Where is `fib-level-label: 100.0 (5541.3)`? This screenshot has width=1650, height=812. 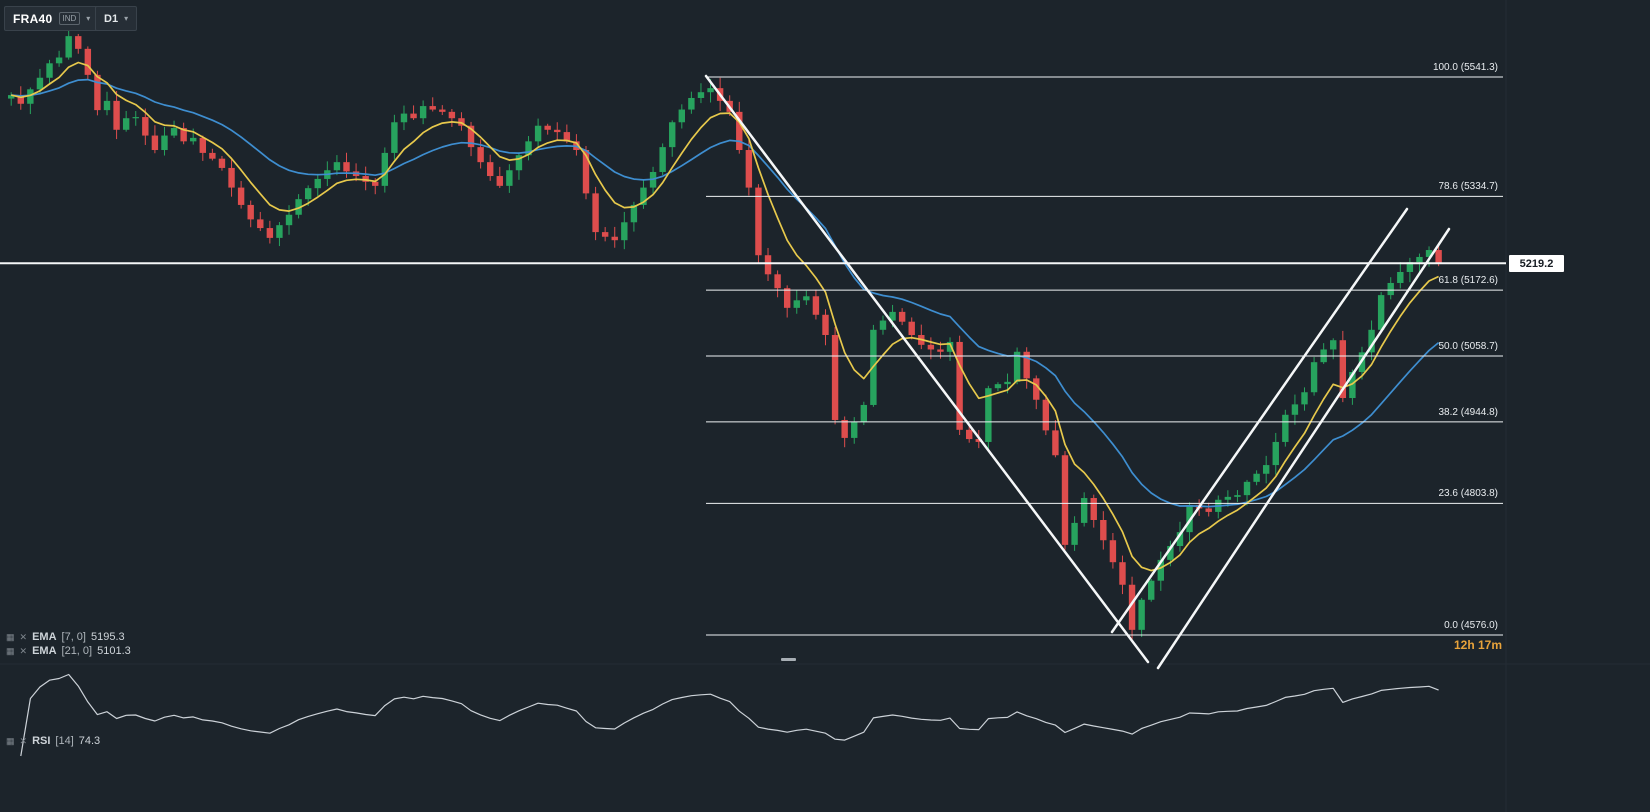
fib-level-label: 100.0 (5541.3) is located at coordinates (1465, 67).